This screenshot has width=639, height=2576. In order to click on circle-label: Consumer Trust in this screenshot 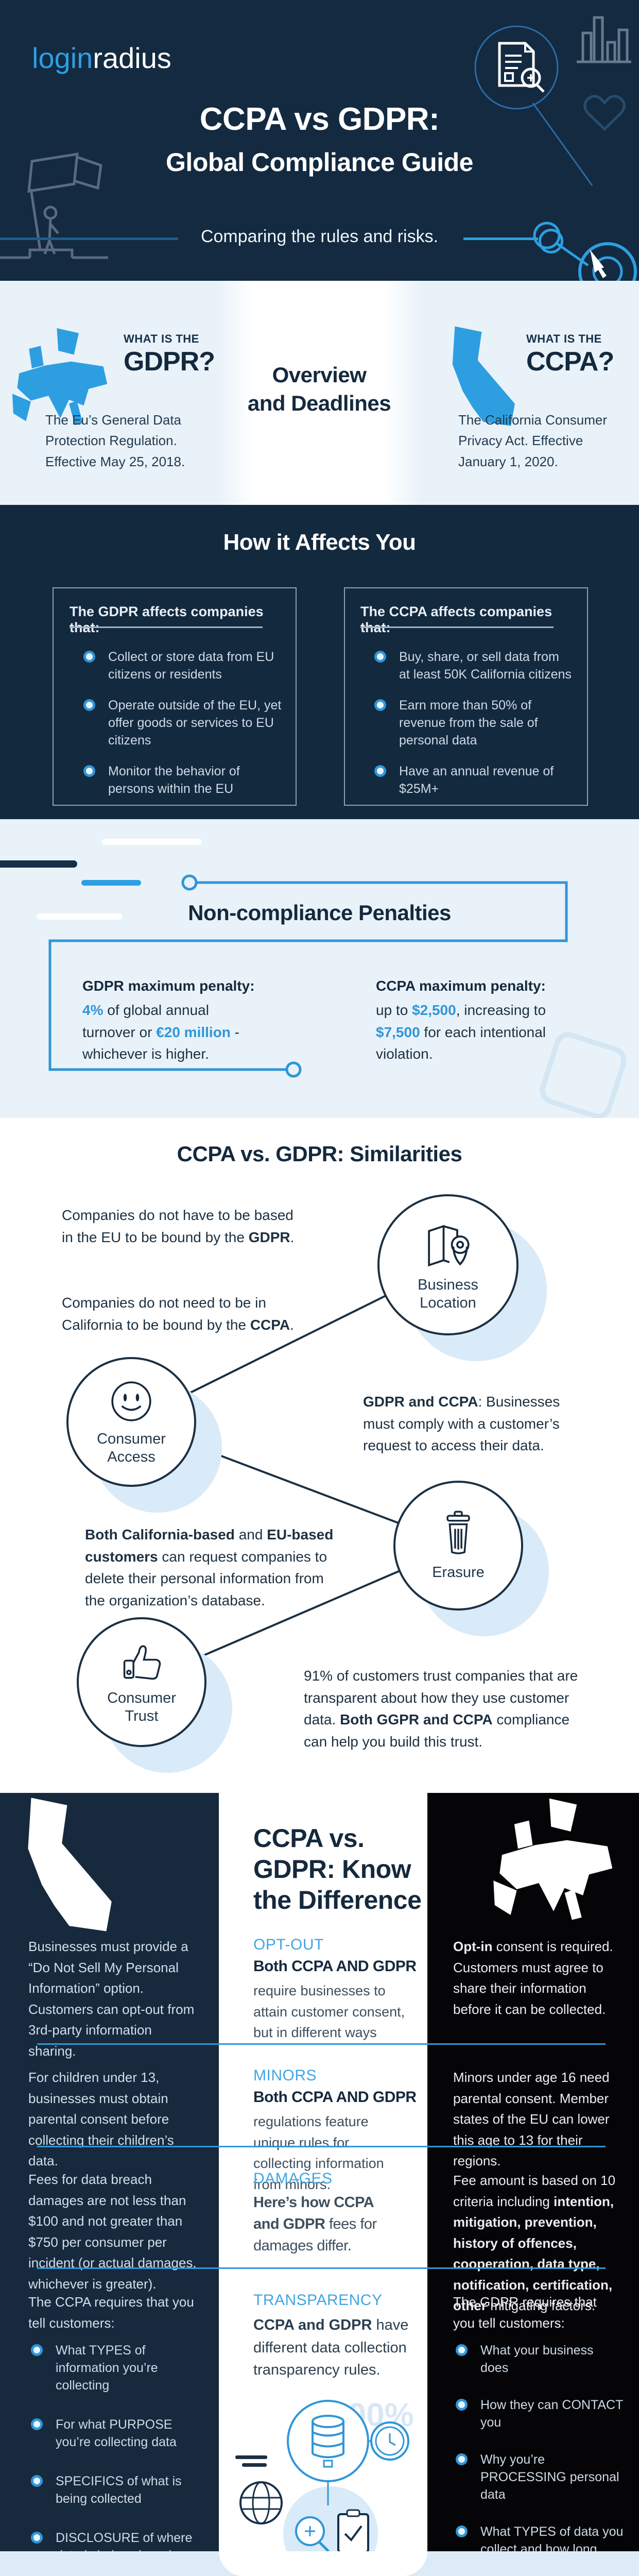, I will do `click(141, 1707)`.